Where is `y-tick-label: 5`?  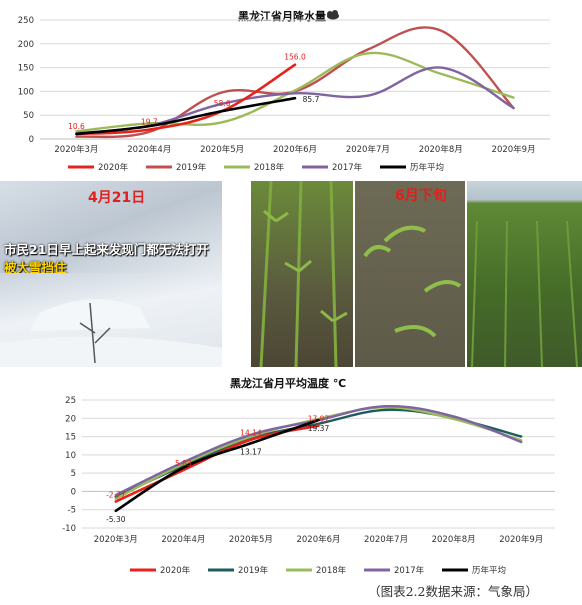
y-tick-label: 5 is located at coordinates (73, 474).